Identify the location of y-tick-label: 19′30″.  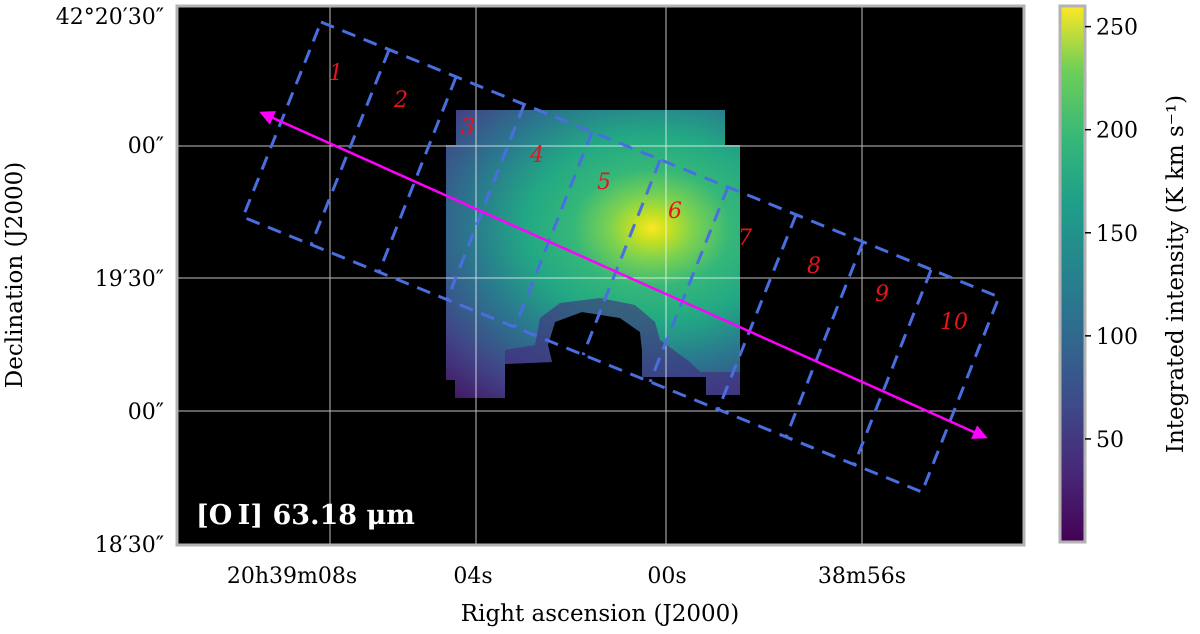
(129, 279).